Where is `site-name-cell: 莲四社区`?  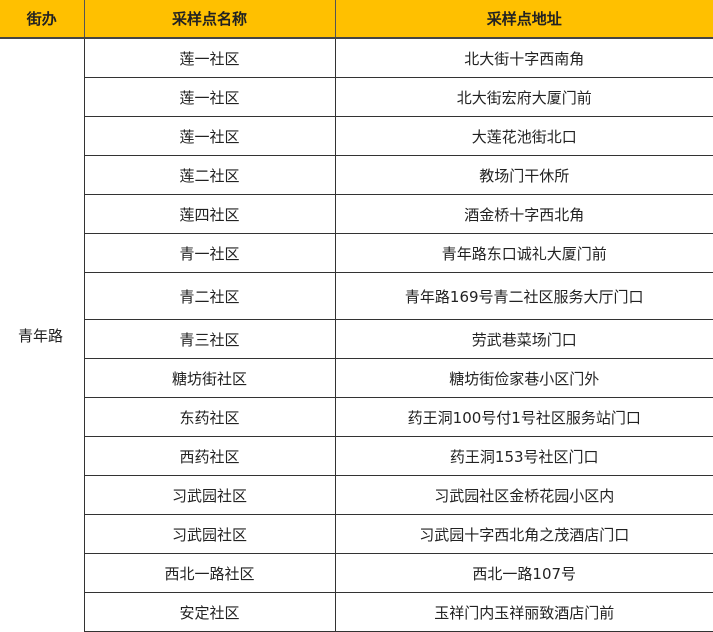 site-name-cell: 莲四社区 is located at coordinates (209, 214).